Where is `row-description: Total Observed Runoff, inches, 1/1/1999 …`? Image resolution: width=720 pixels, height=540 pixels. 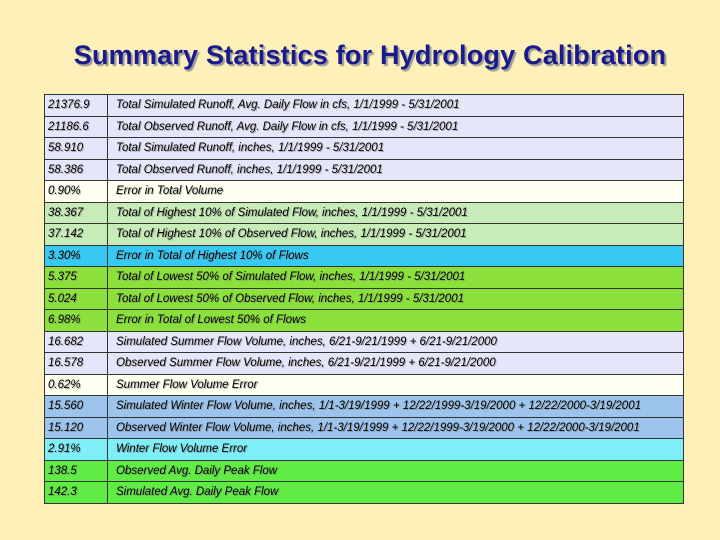
row-description: Total Observed Runoff, inches, 1/1/1999 … is located at coordinates (395, 169).